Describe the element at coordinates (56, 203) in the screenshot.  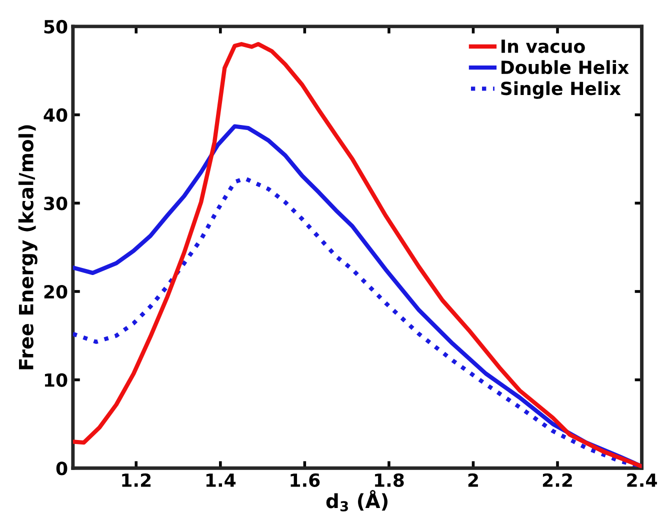
I see `y-tick-label: 30` at that location.